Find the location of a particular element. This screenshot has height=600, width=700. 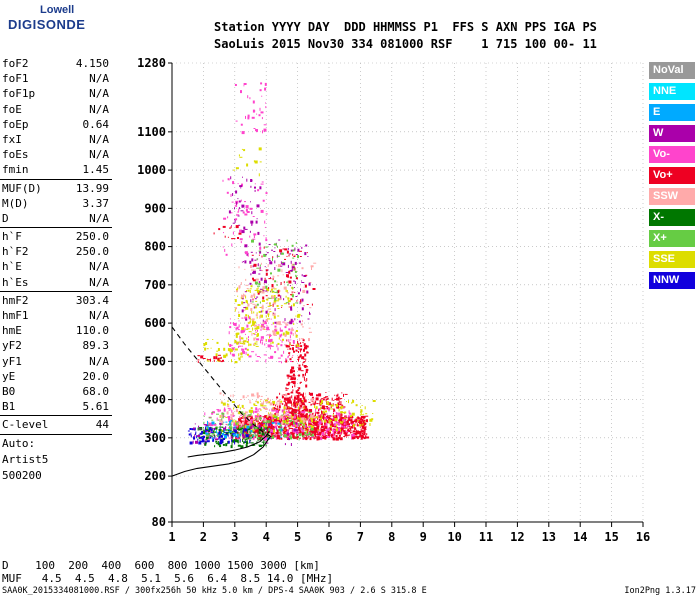

x-tick-label: 8 is located at coordinates (391, 537).